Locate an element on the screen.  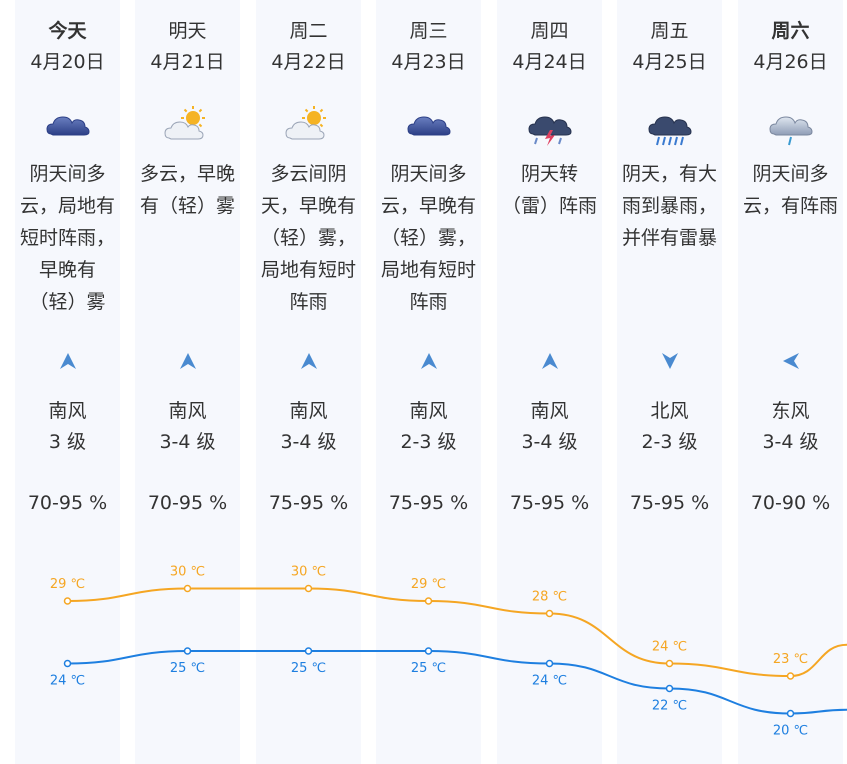
description-line: 阴天转 is located at coordinates (549, 174).